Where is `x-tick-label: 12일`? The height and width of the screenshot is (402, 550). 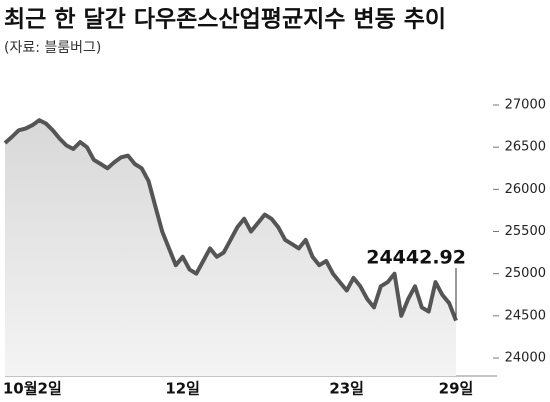
x-tick-label: 12일 is located at coordinates (182, 389).